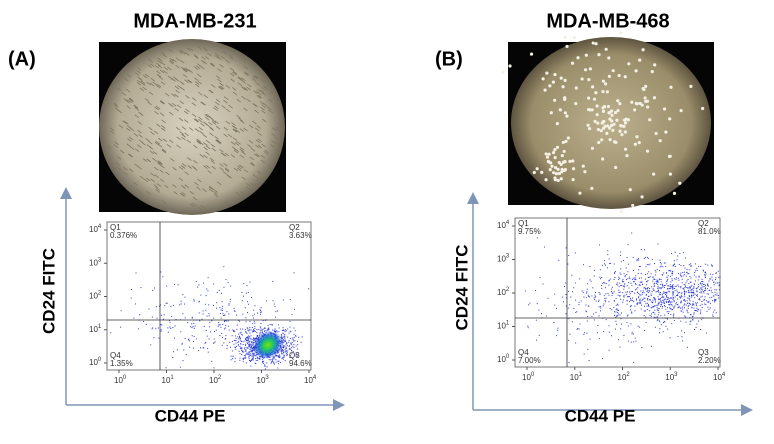 The height and width of the screenshot is (444, 774). What do you see at coordinates (523, 223) in the screenshot?
I see `quadrant-name: Q1` at bounding box center [523, 223].